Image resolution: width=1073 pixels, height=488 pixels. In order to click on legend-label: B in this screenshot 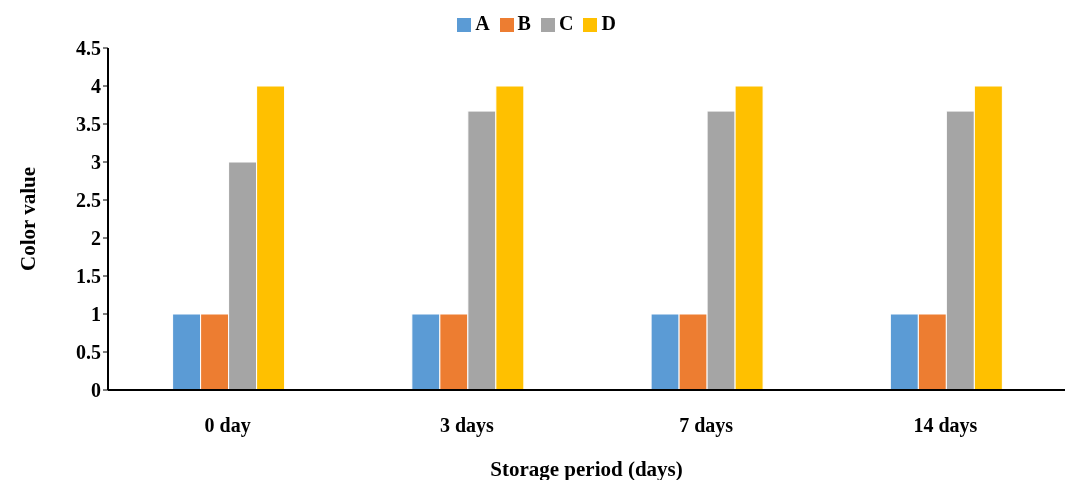, I will do `click(524, 23)`.